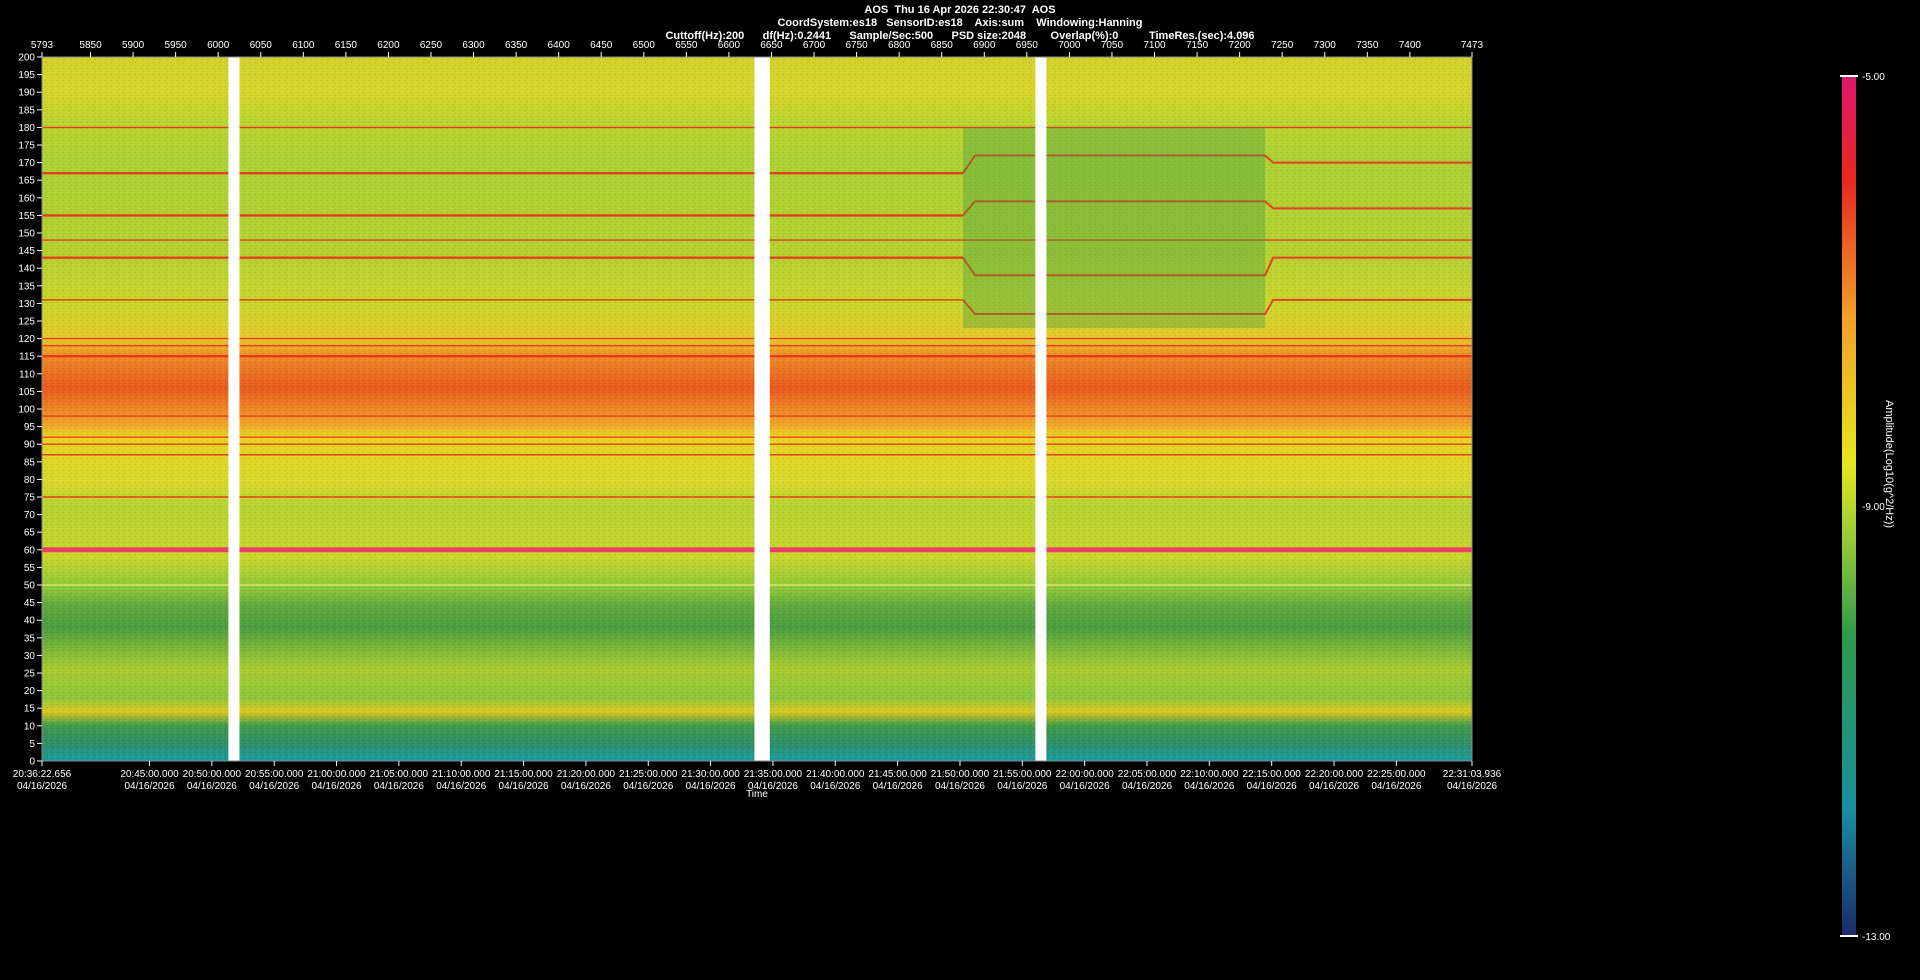 This screenshot has width=1920, height=980. What do you see at coordinates (27, 374) in the screenshot?
I see `y-tick-label: 110` at bounding box center [27, 374].